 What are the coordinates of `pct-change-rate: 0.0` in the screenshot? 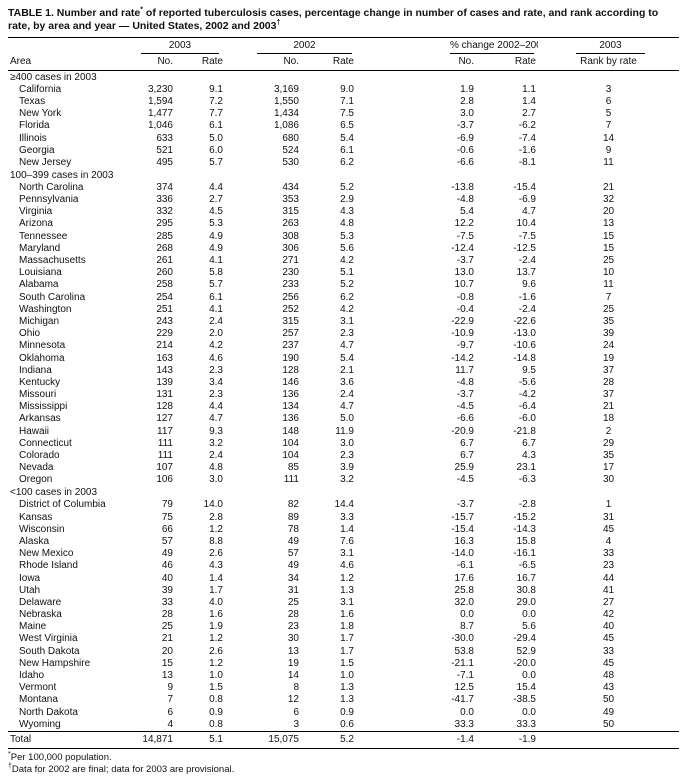 It's located at (529, 615).